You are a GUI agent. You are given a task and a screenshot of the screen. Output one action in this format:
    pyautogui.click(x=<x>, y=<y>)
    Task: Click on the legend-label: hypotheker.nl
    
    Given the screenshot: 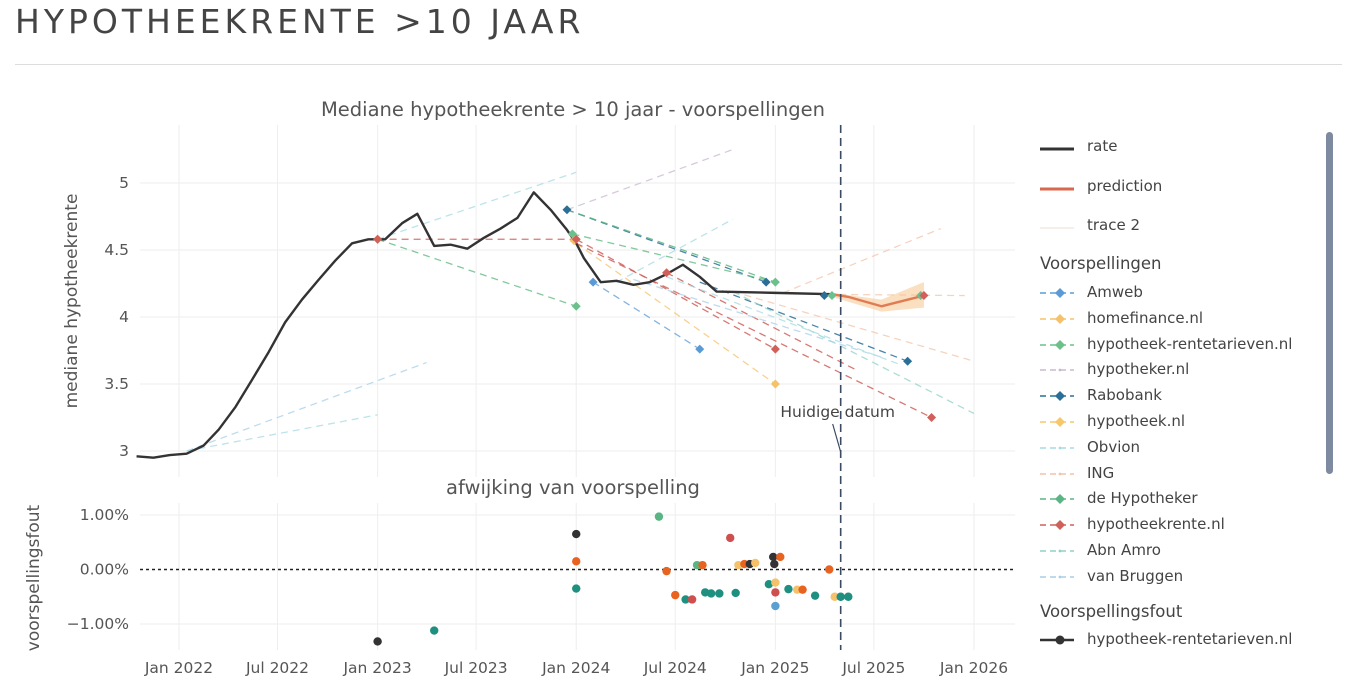 What is the action you would take?
    pyautogui.click(x=1138, y=369)
    